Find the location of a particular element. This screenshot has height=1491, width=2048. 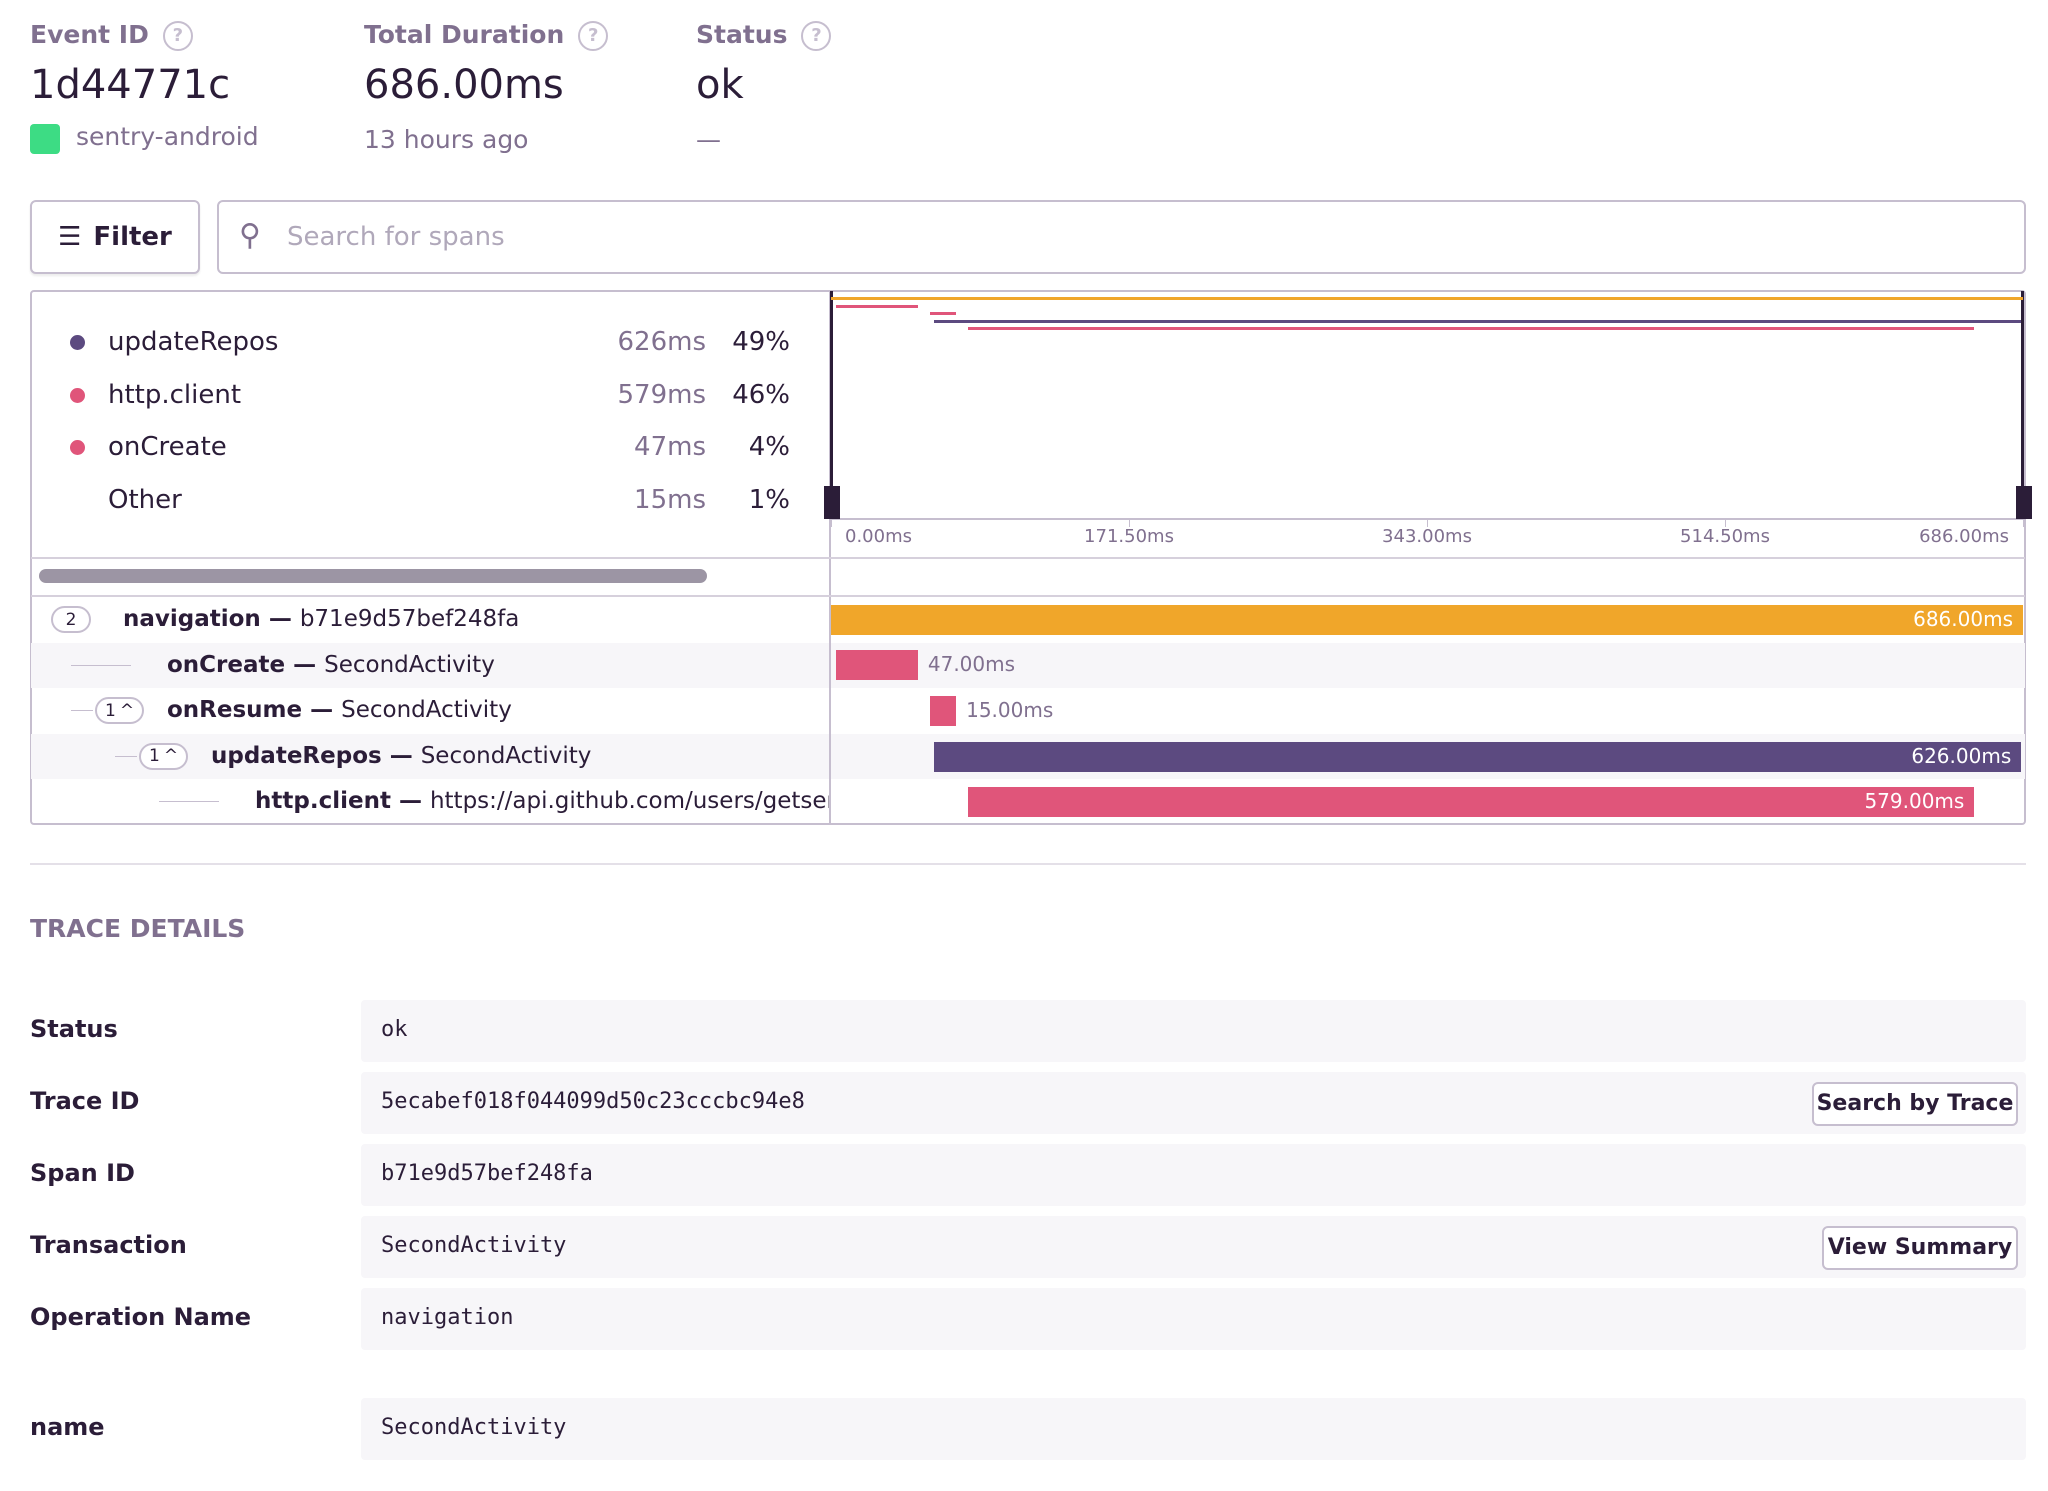

op-percent: 4% is located at coordinates (769, 447).